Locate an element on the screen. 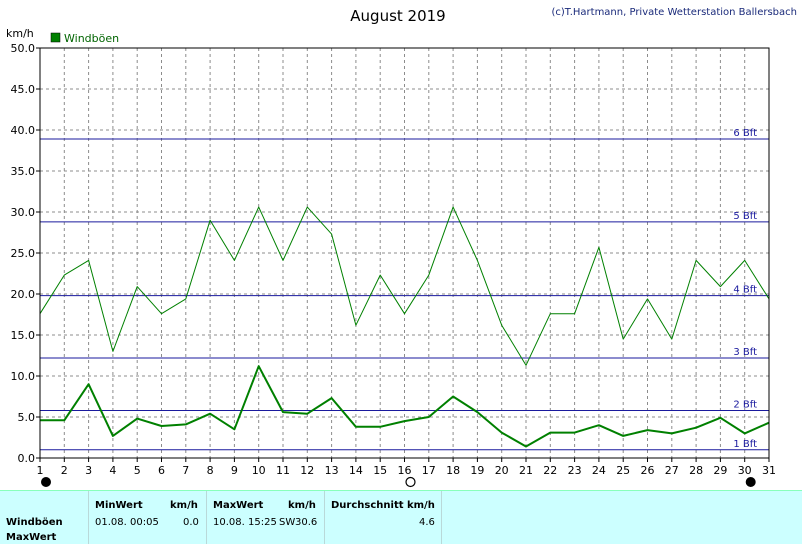  beaufort-label: 2 Bft is located at coordinates (745, 404).